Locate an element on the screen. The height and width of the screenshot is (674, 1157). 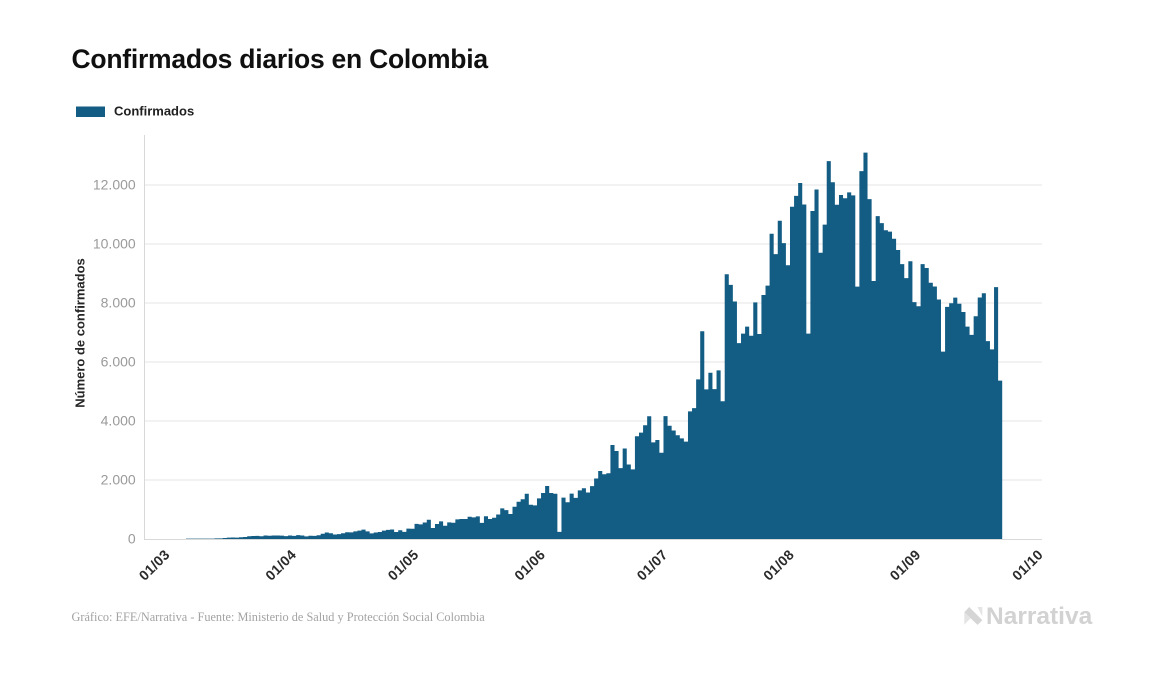
svg-text: Confirmados is located at coordinates (154, 111).